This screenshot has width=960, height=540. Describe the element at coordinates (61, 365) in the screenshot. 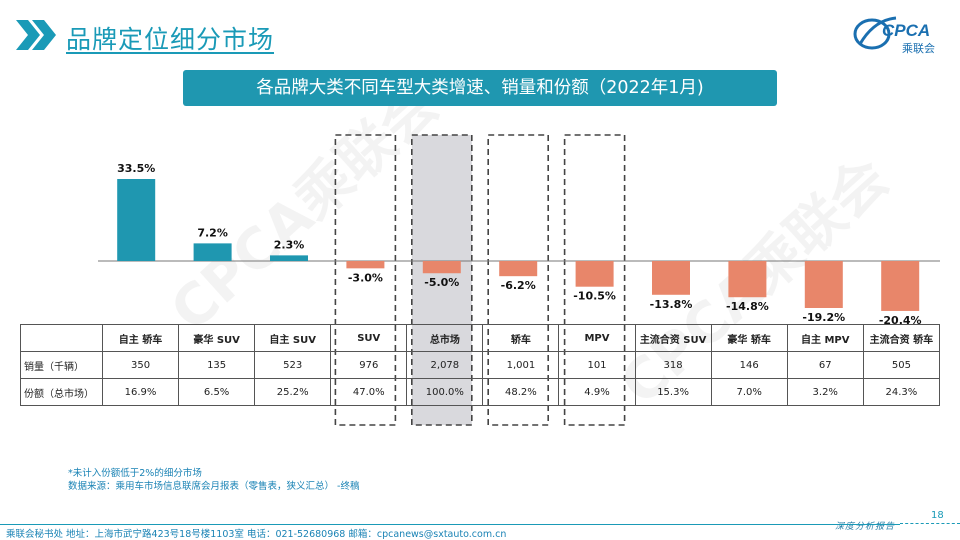

I see `row-label: 销量（千辆）` at that location.